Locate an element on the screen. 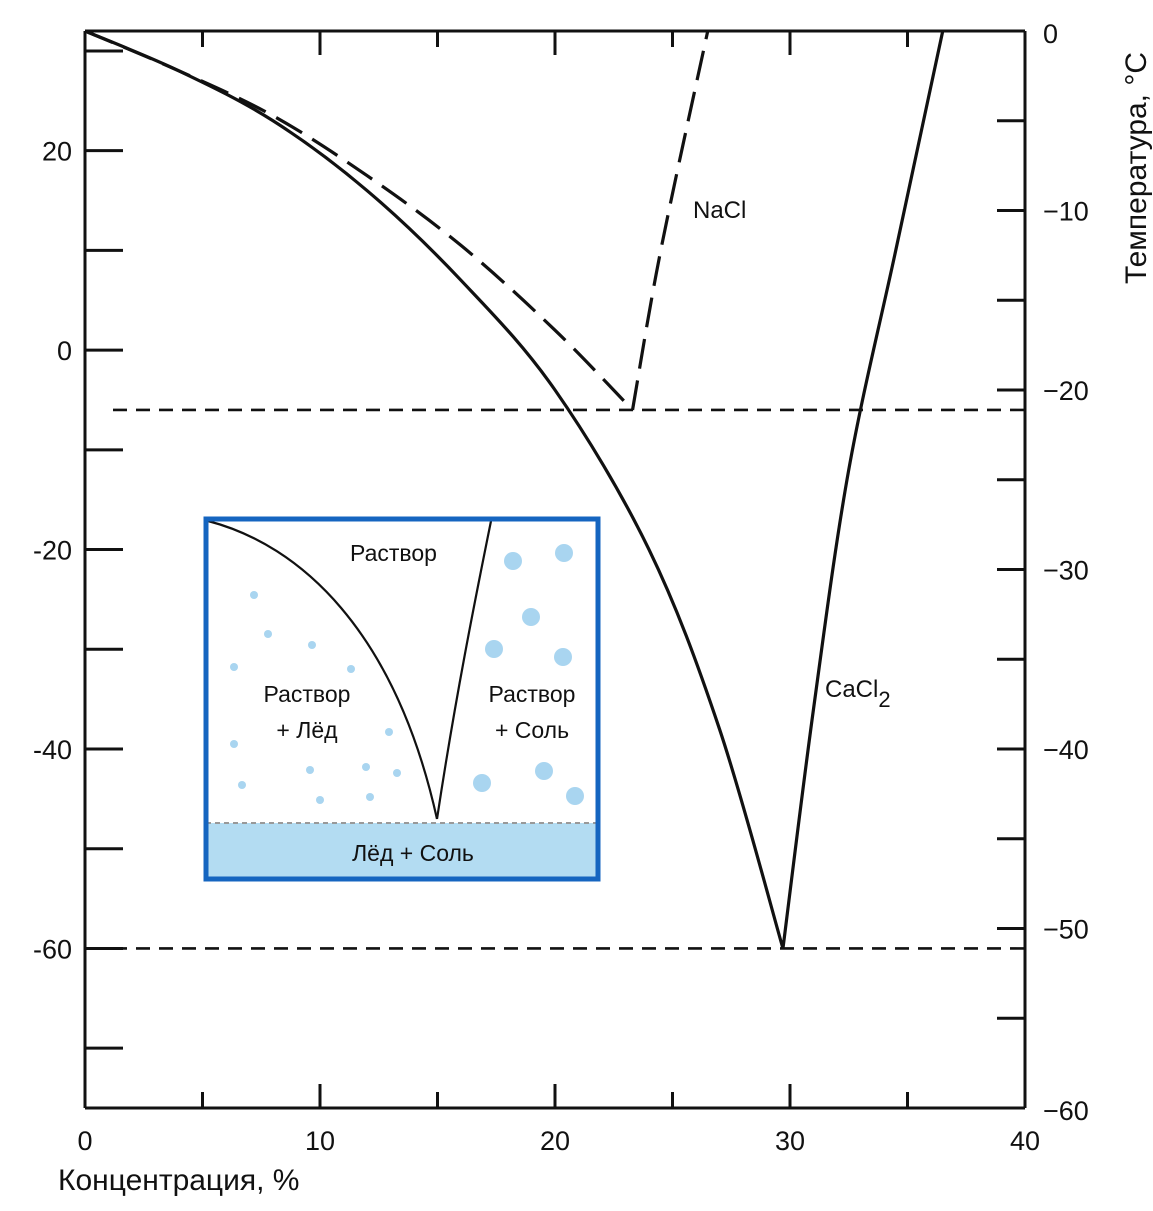  y-right-tick-label: −50 is located at coordinates (1066, 930).